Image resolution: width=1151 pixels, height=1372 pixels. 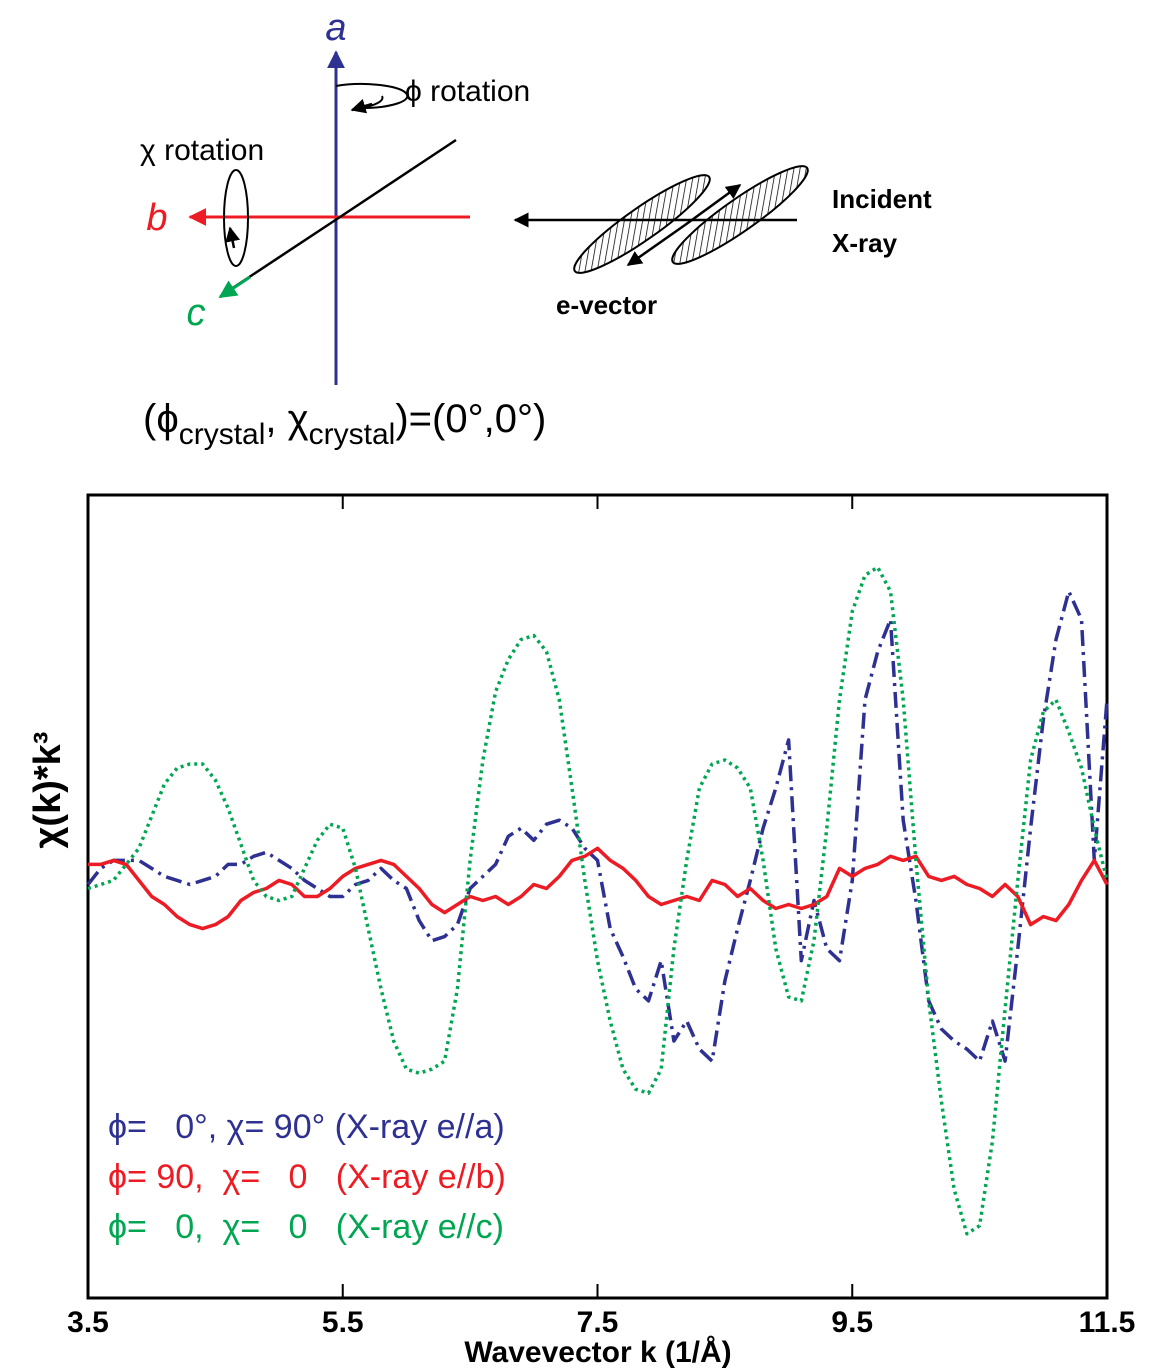 I want to click on legend-entry: ϕ= 0°, χ= 90° (X-ray e//a), so click(x=306, y=1127).